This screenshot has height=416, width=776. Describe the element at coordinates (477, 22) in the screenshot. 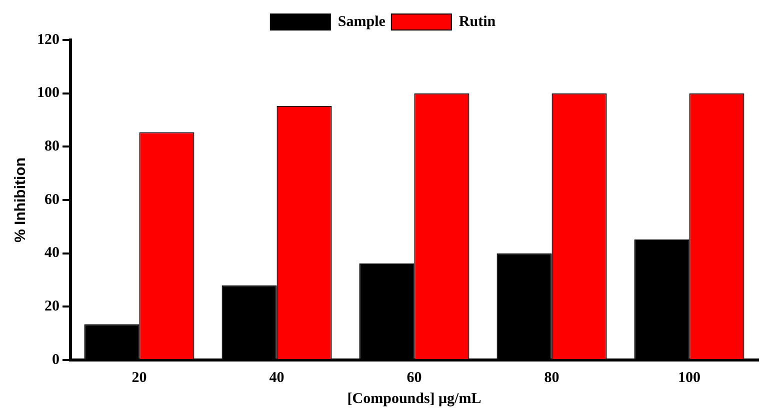

I see `legend-label: Rutin` at that location.